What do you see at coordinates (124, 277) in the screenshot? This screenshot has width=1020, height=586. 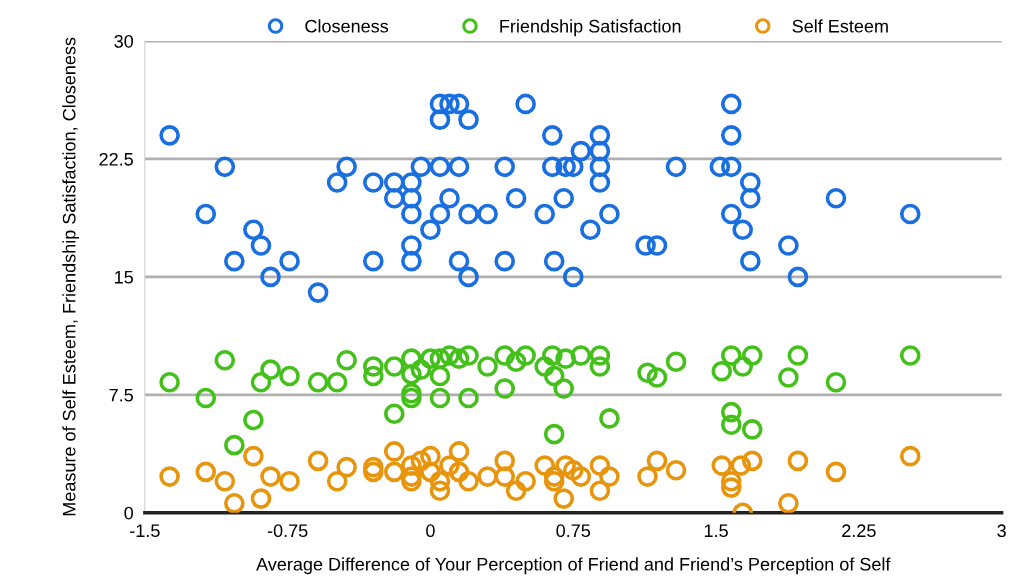 I see `y-tick-label: 15` at bounding box center [124, 277].